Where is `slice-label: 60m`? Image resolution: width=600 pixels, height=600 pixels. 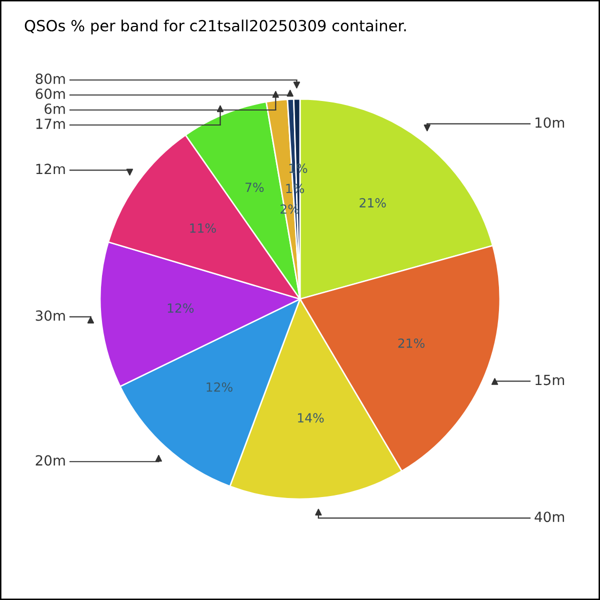
slice-label: 60m is located at coordinates (50, 94).